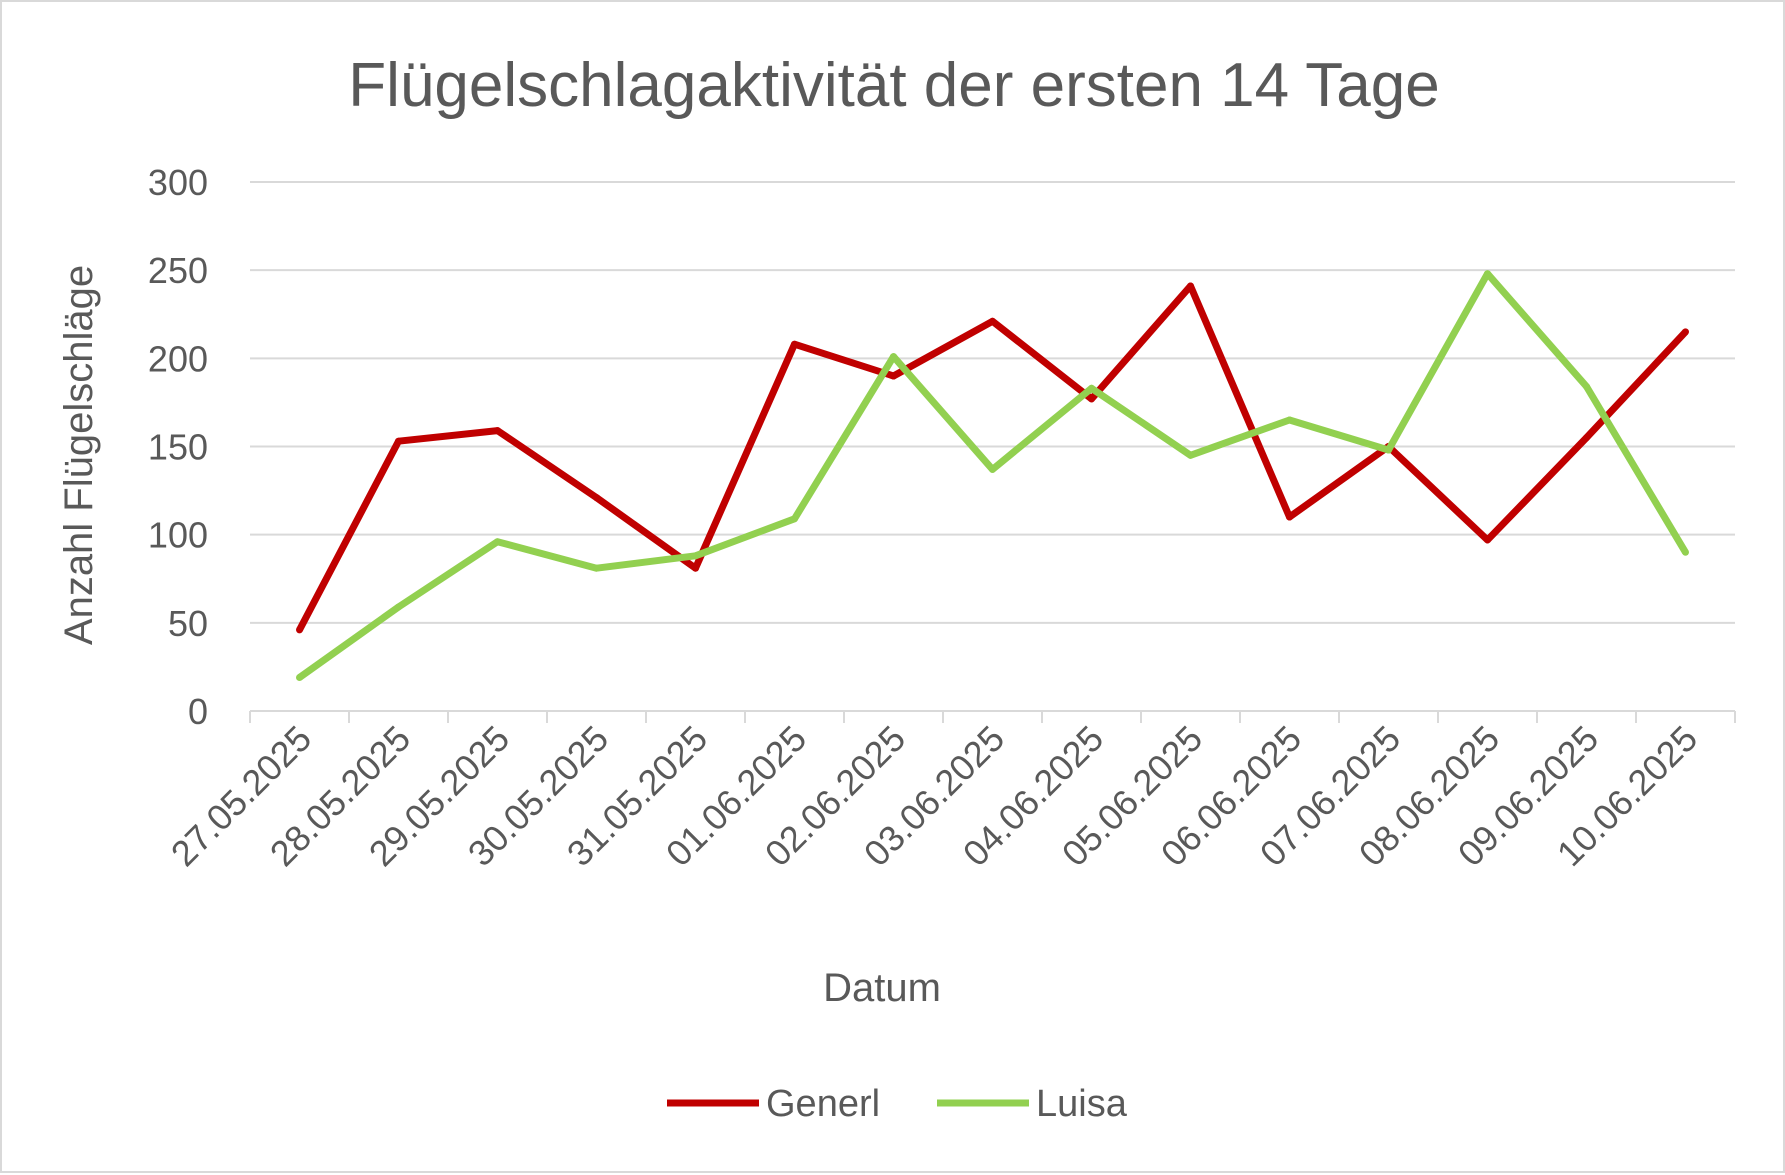  I want to click on y-tick-label: 150, so click(178, 447).